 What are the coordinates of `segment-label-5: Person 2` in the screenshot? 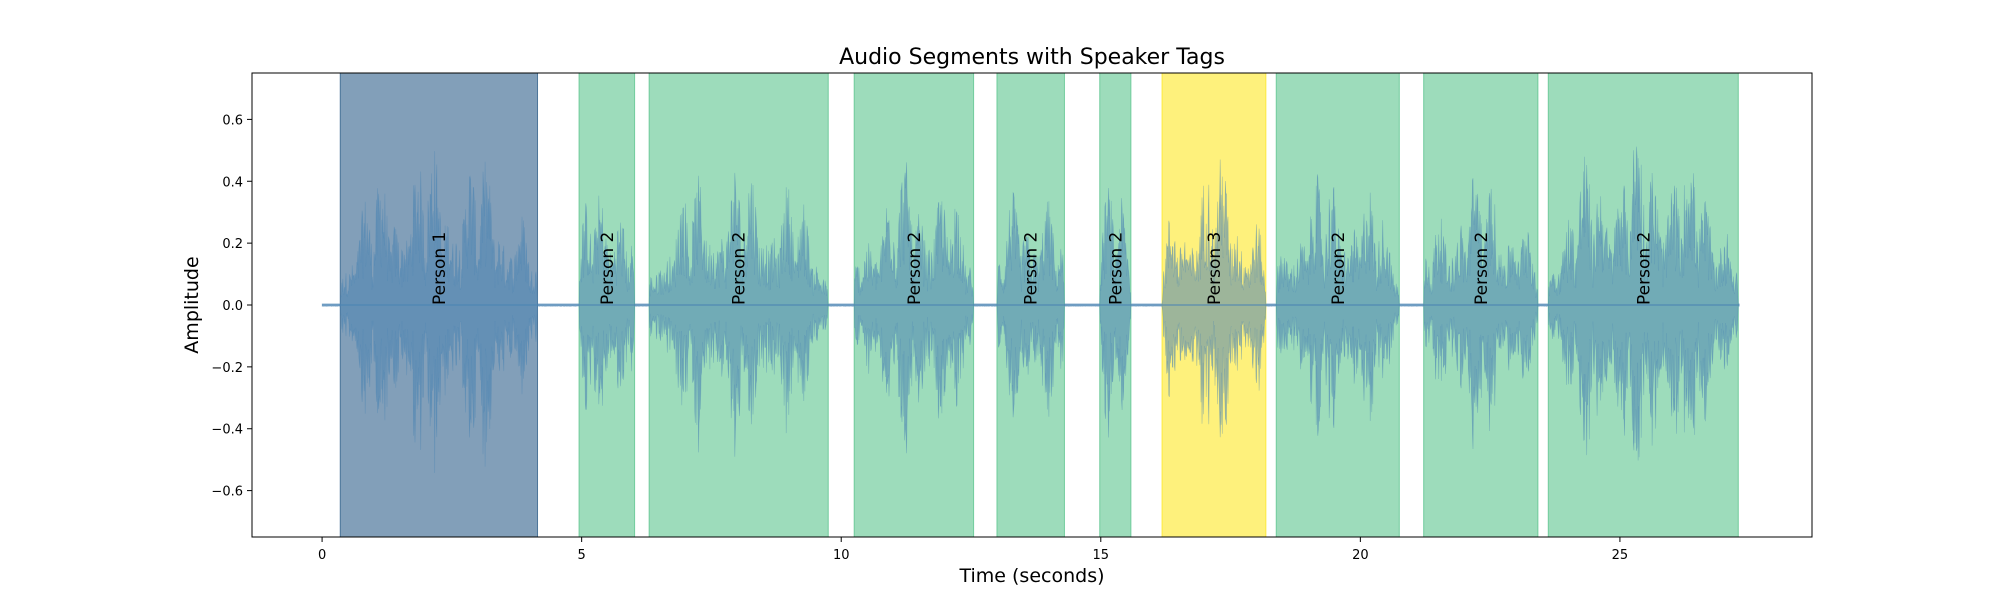 It's located at (1032, 268).